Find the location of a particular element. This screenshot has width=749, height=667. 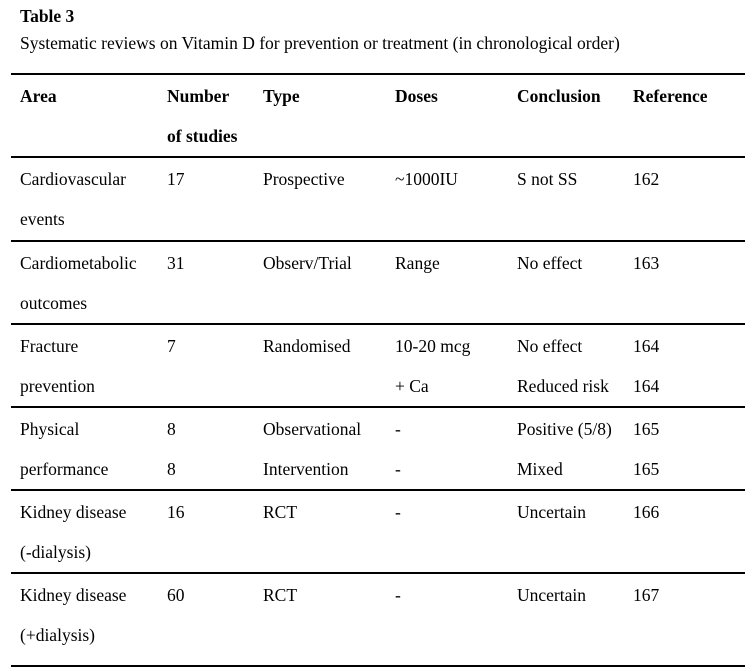

cell-text: Positive (5/8) is located at coordinates (564, 429).